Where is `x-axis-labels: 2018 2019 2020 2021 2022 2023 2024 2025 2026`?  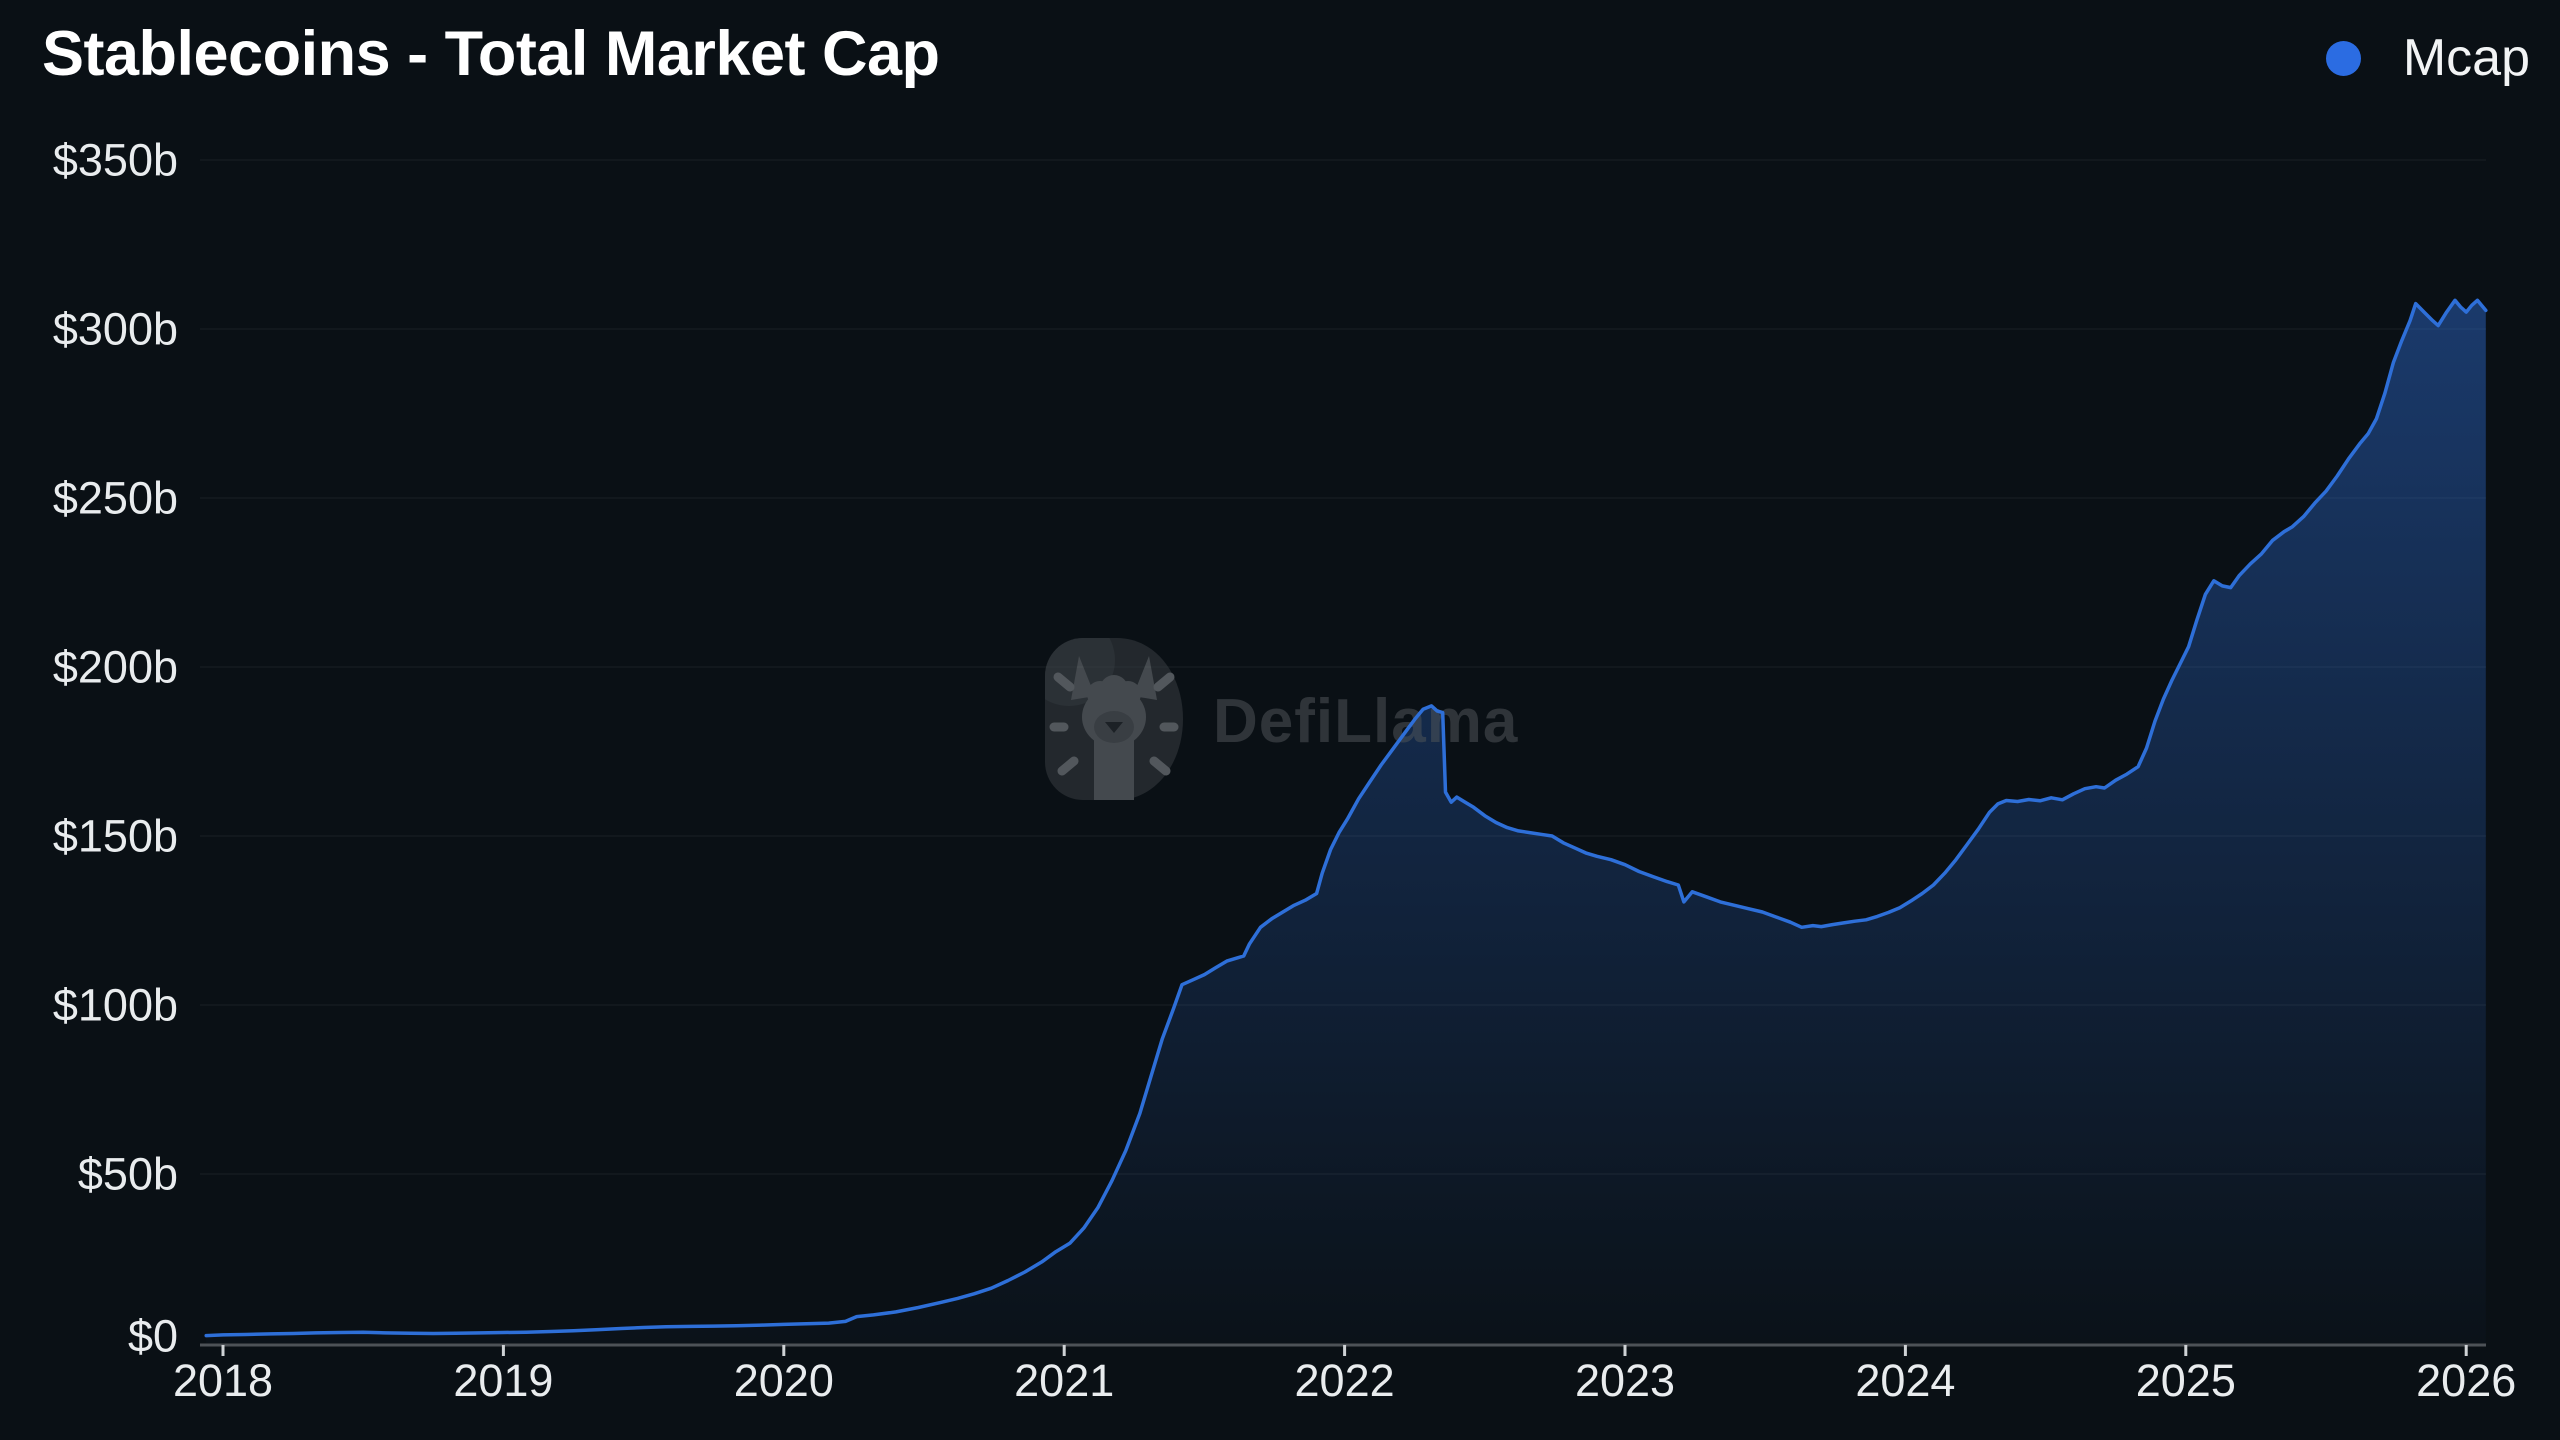 x-axis-labels: 2018 2019 2020 2021 2022 2023 2024 2025 2026 is located at coordinates (1344, 1380).